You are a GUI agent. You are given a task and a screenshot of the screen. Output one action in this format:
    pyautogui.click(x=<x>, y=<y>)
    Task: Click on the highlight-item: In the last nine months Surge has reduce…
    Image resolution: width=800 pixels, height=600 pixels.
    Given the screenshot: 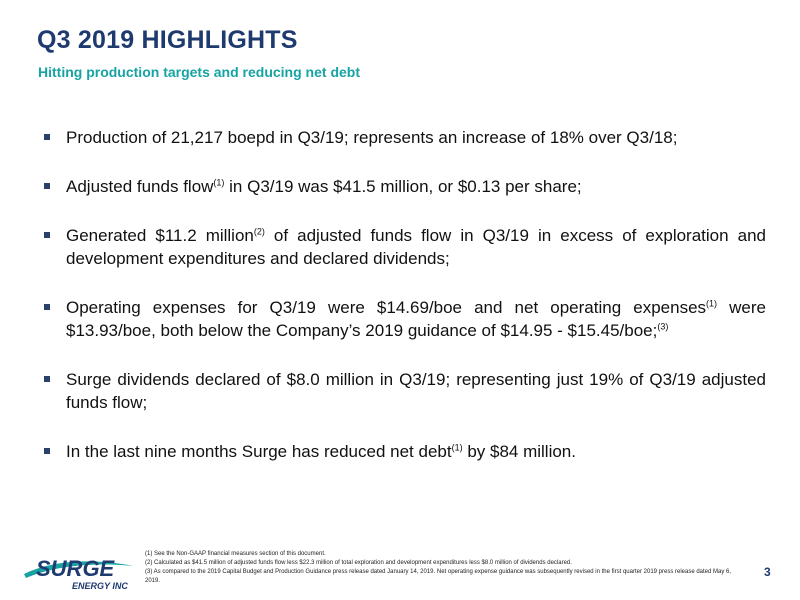 What is the action you would take?
    pyautogui.click(x=405, y=451)
    